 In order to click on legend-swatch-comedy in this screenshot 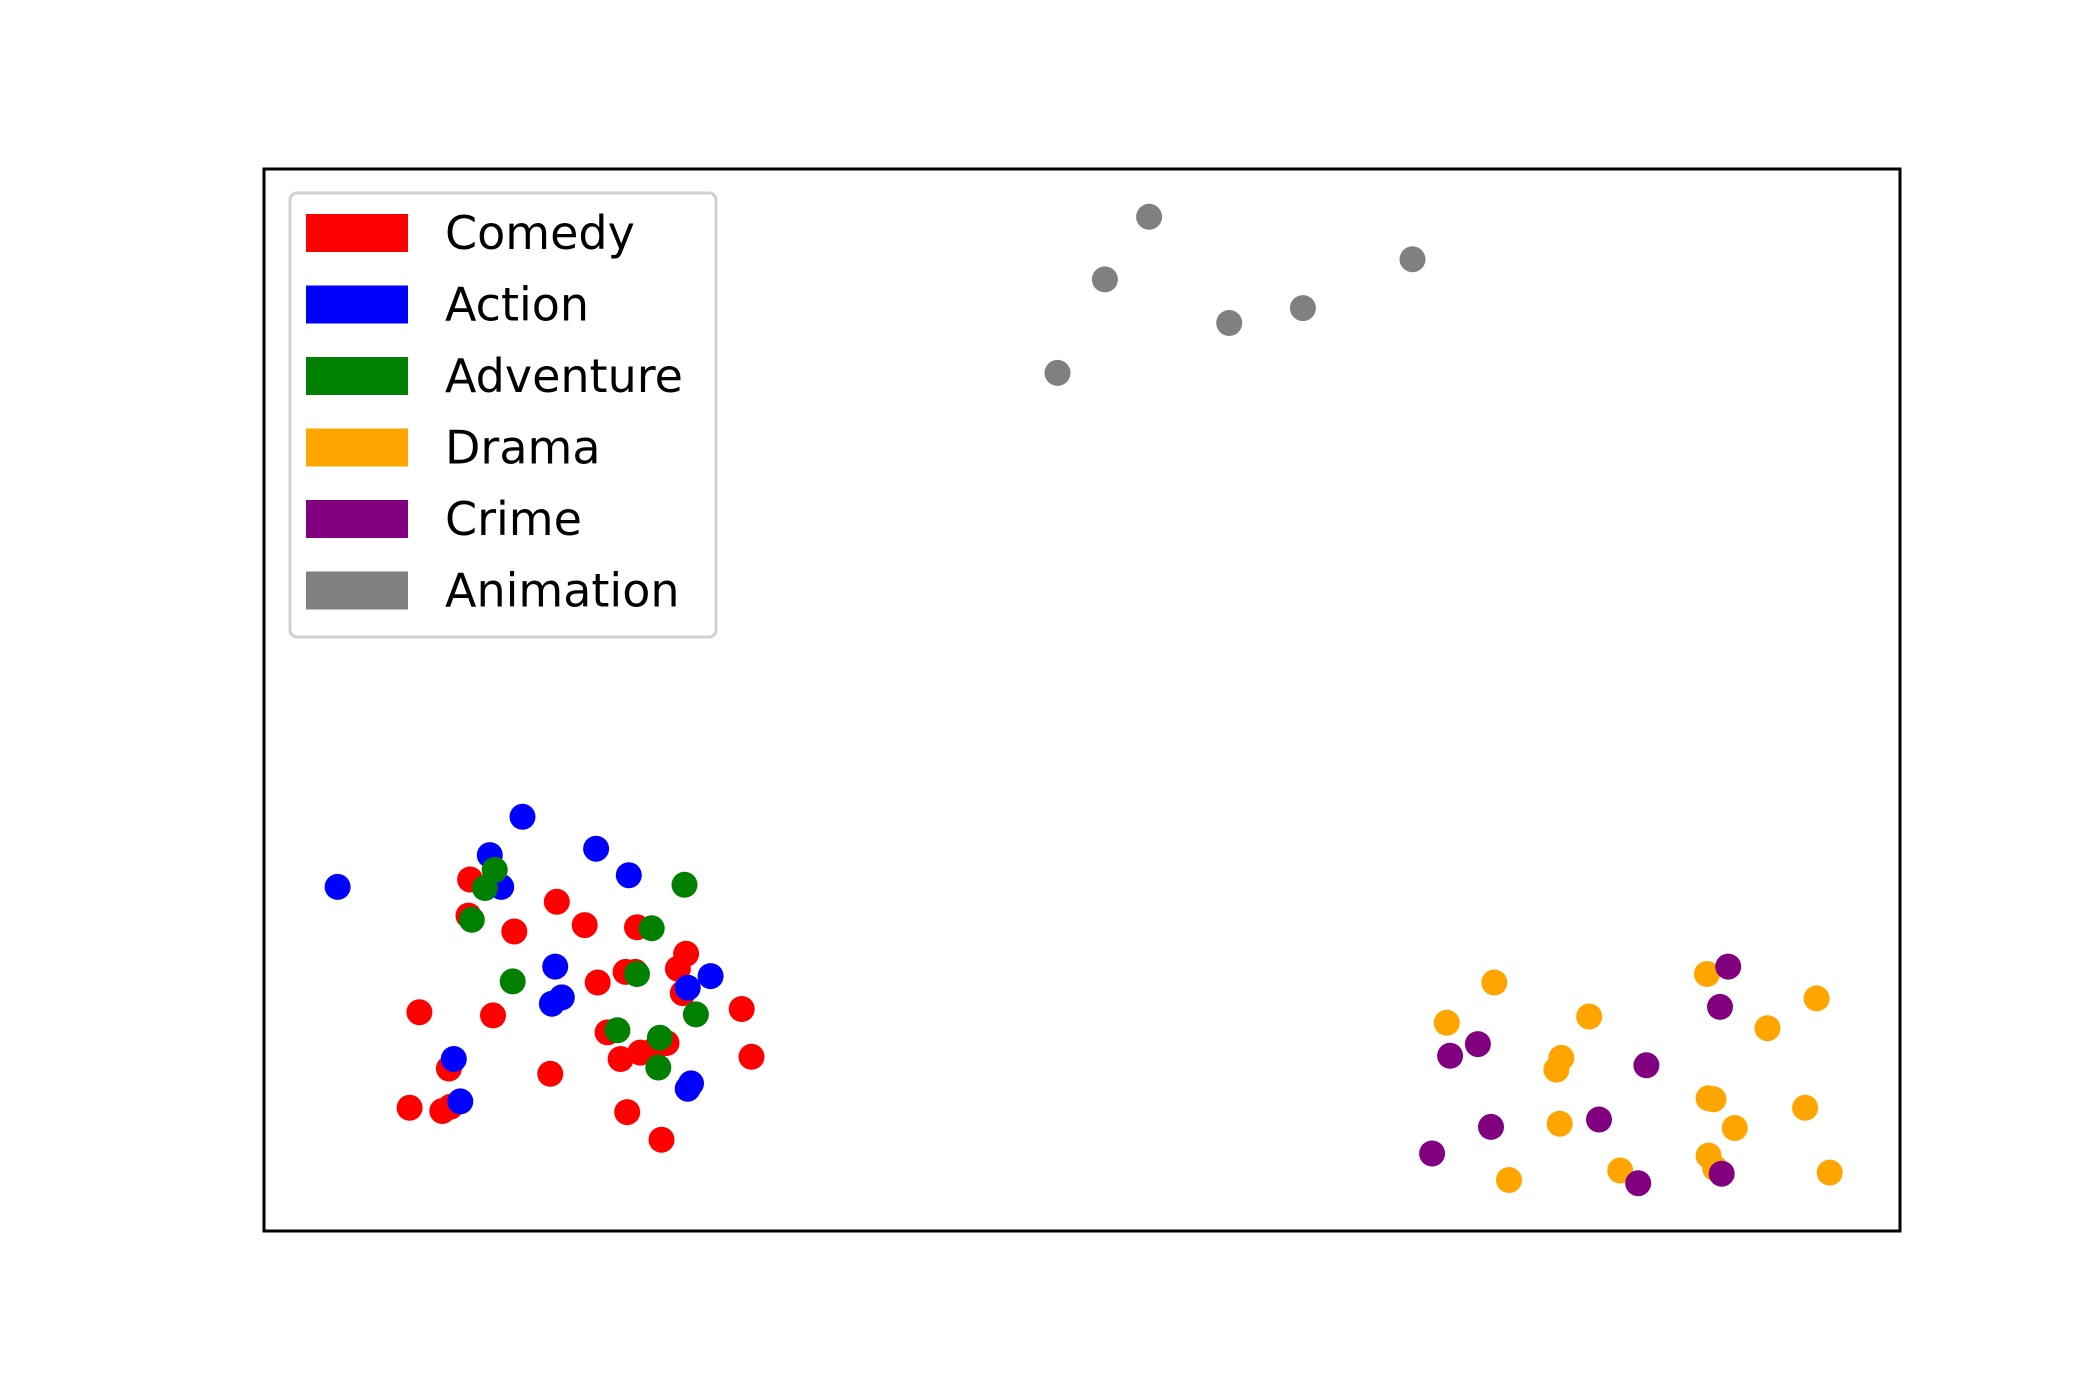, I will do `click(357, 233)`.